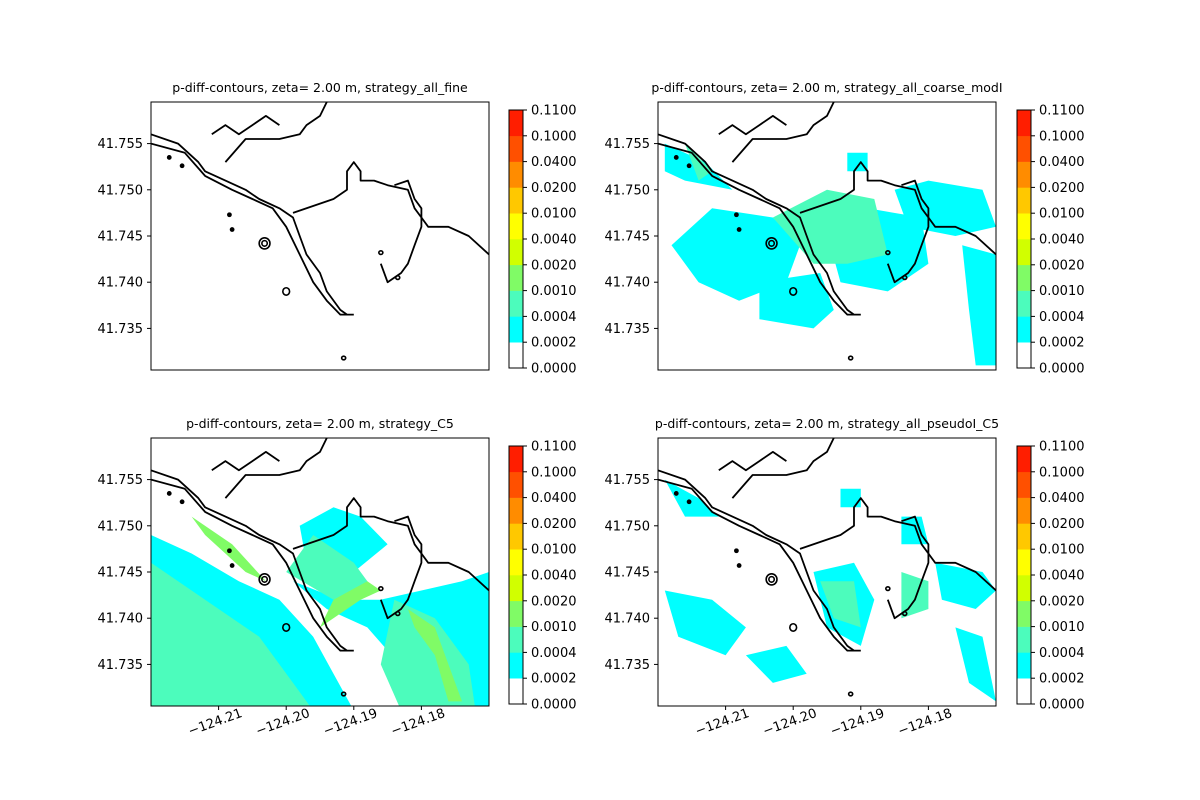 The height and width of the screenshot is (800, 1200). Describe the element at coordinates (121, 480) in the screenshot. I see `y-tick-label: 41.755` at that location.